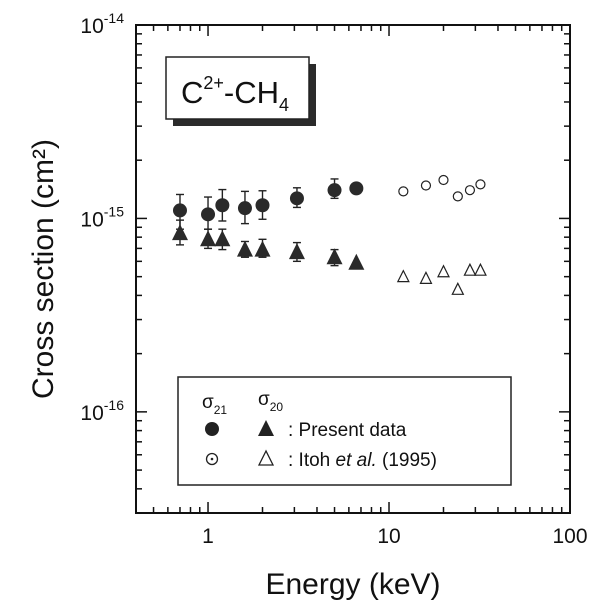 The height and width of the screenshot is (606, 603). I want to click on x-tick-label: 1, so click(208, 536).